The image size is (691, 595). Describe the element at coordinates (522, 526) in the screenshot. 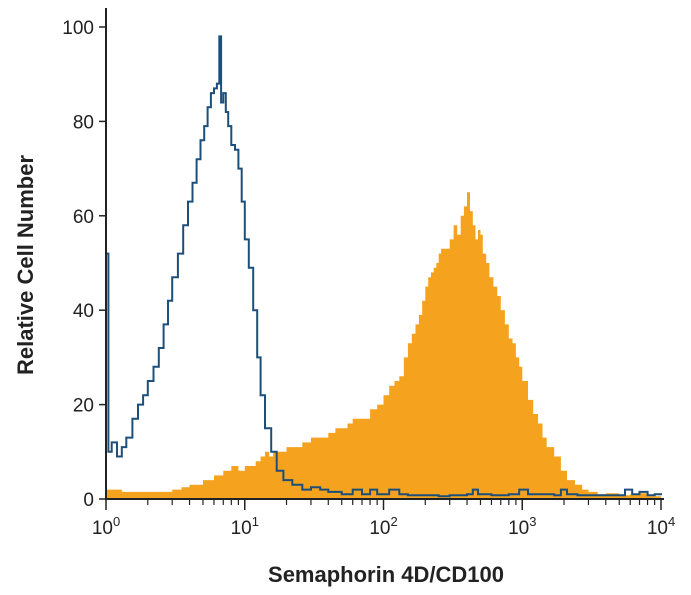

I see `x-tick-label: 10³` at that location.